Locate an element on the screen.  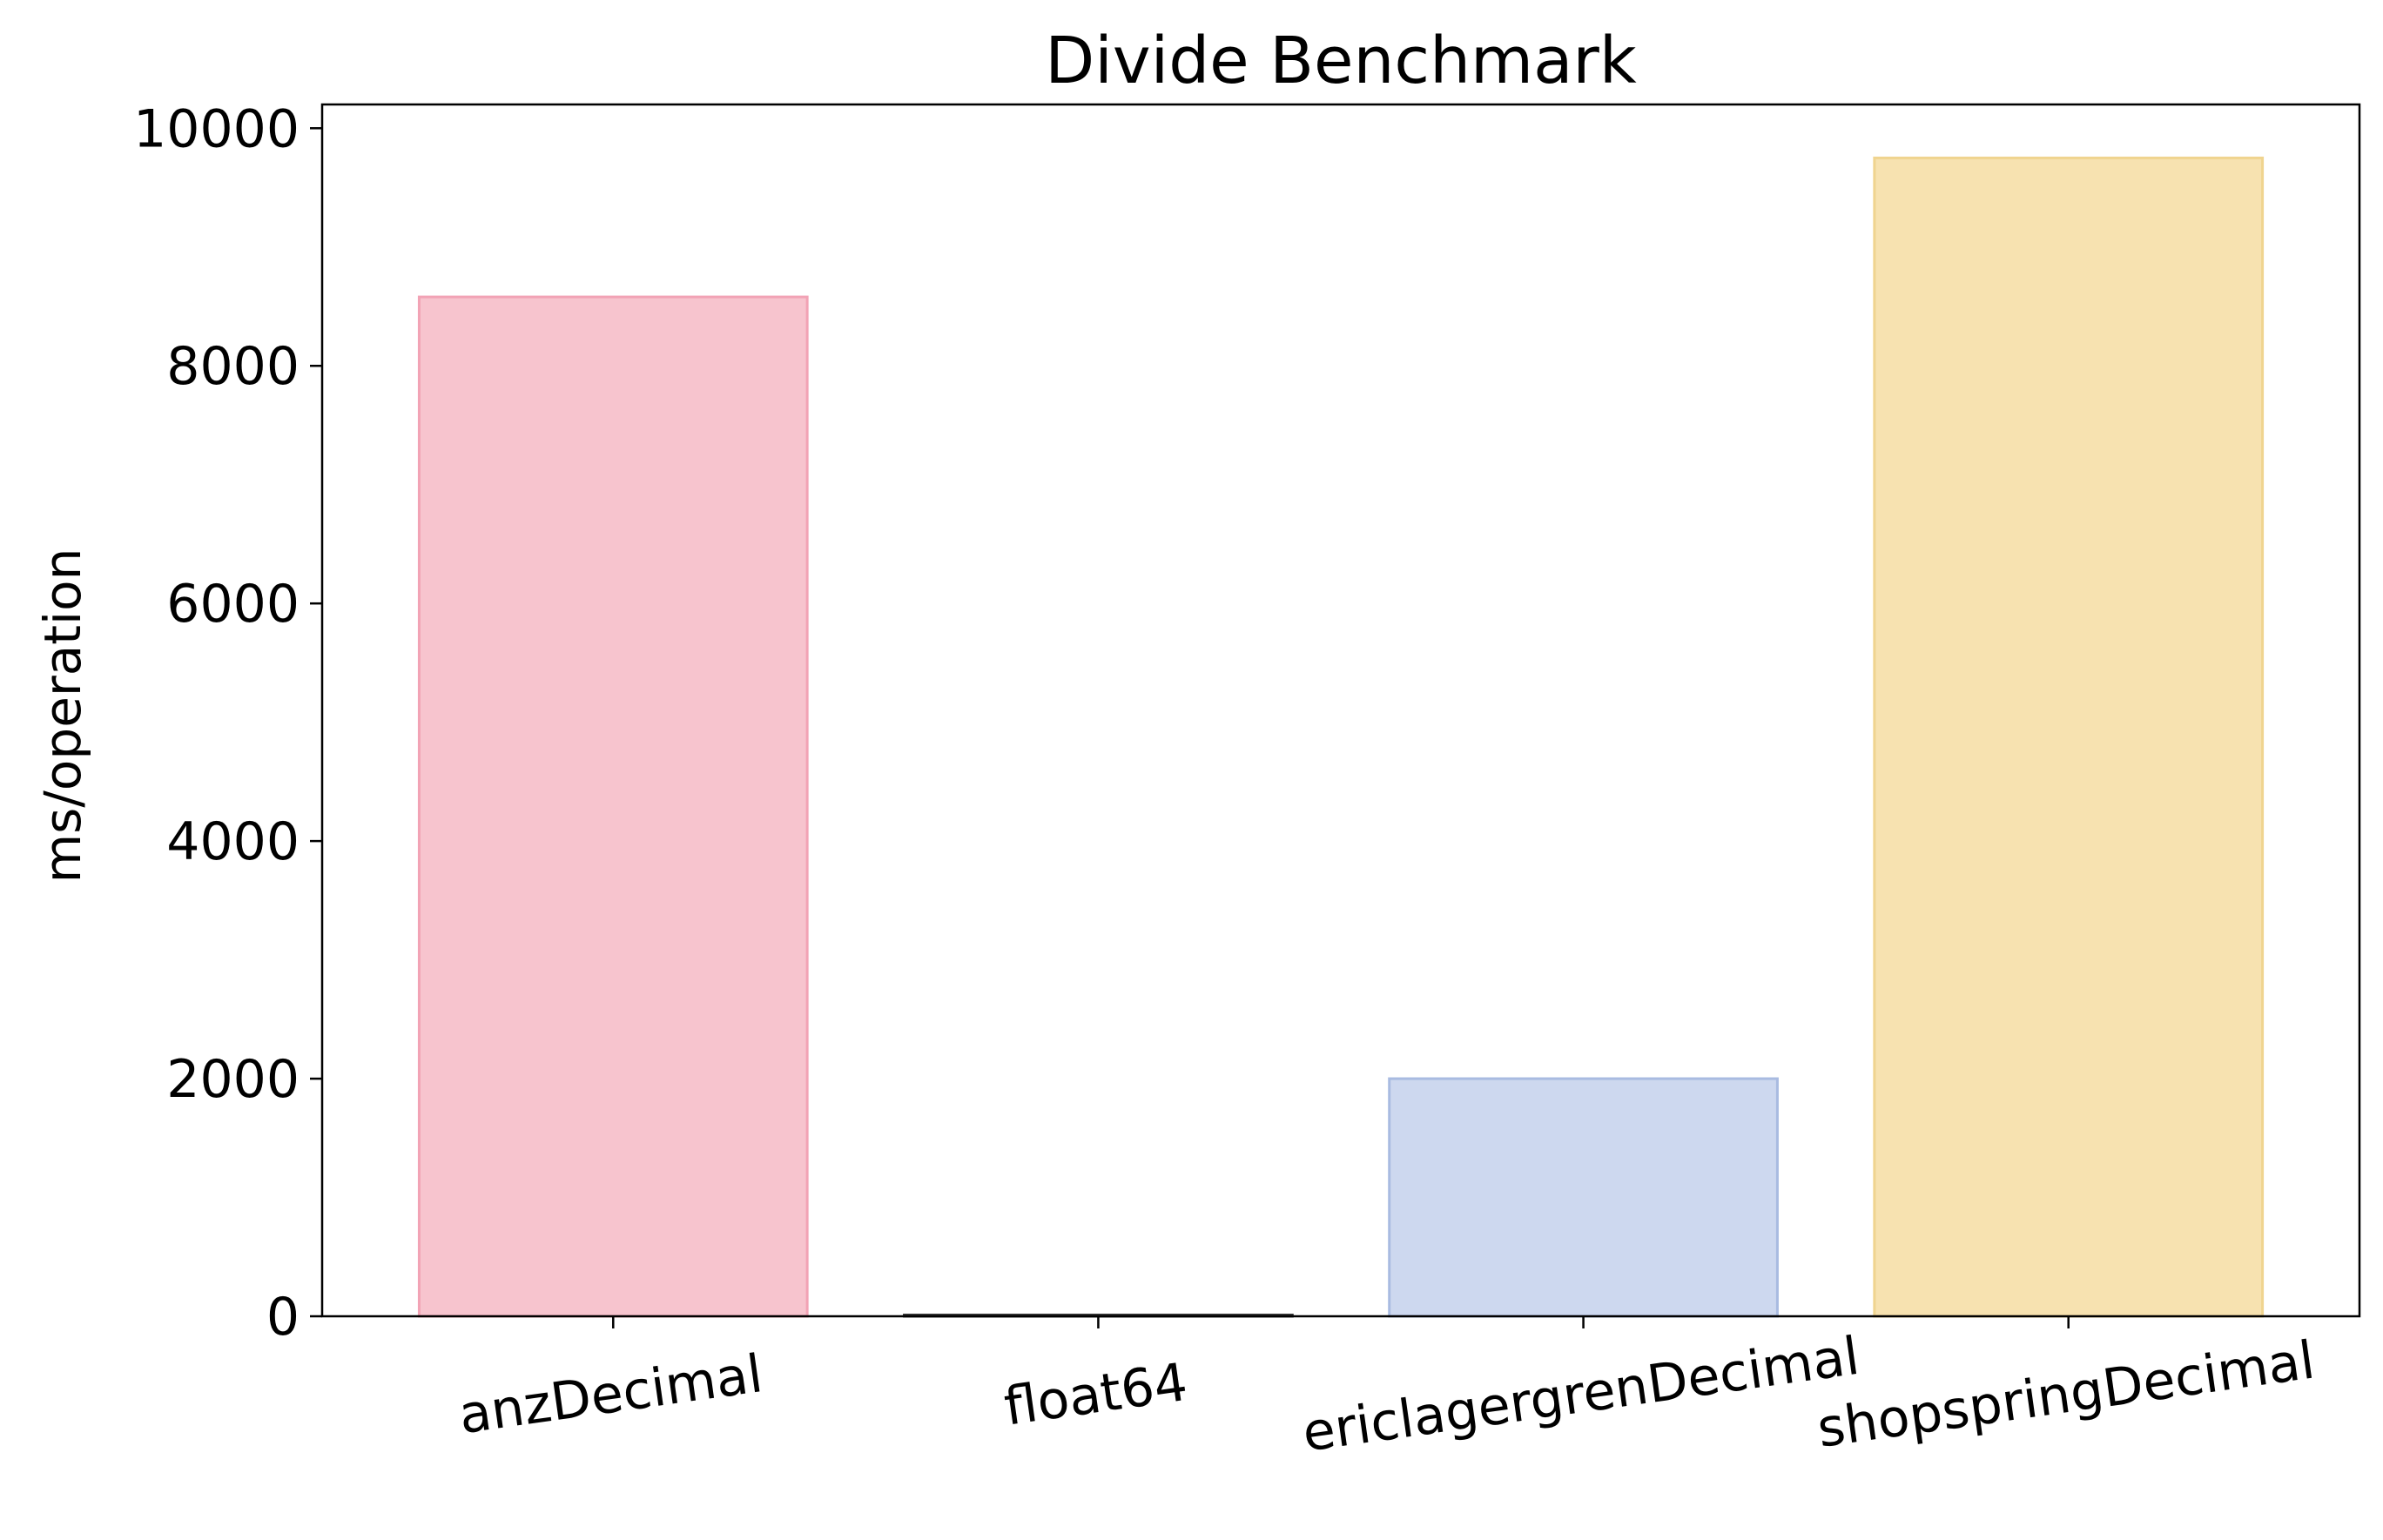
y-tick-label: 2000 is located at coordinates (233, 1079).